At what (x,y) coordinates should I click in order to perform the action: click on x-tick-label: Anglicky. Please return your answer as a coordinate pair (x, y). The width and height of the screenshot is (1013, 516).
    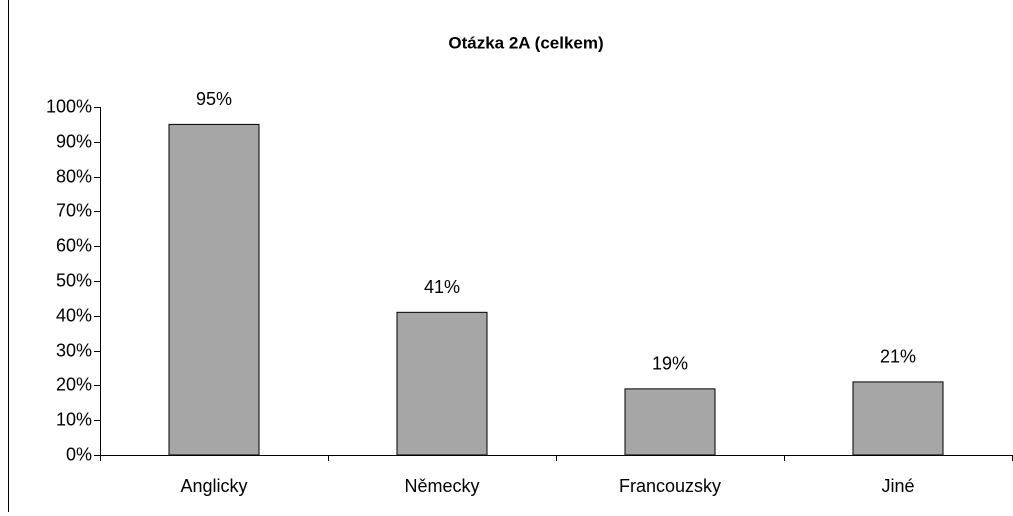
    Looking at the image, I should click on (213, 486).